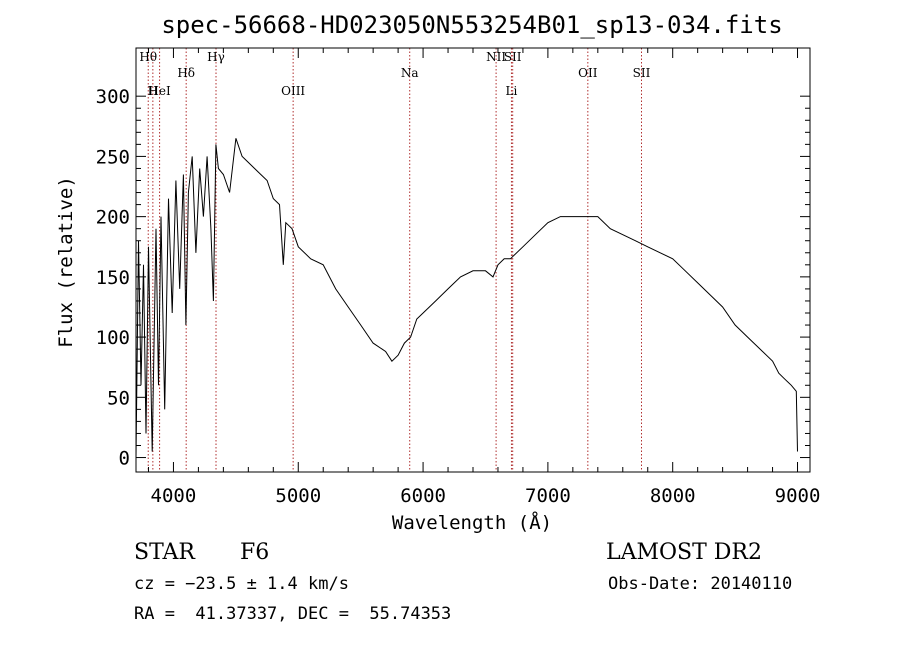 Image resolution: width=900 pixels, height=649 pixels. Describe the element at coordinates (673, 496) in the screenshot. I see `x-tick-label: 8000` at that location.